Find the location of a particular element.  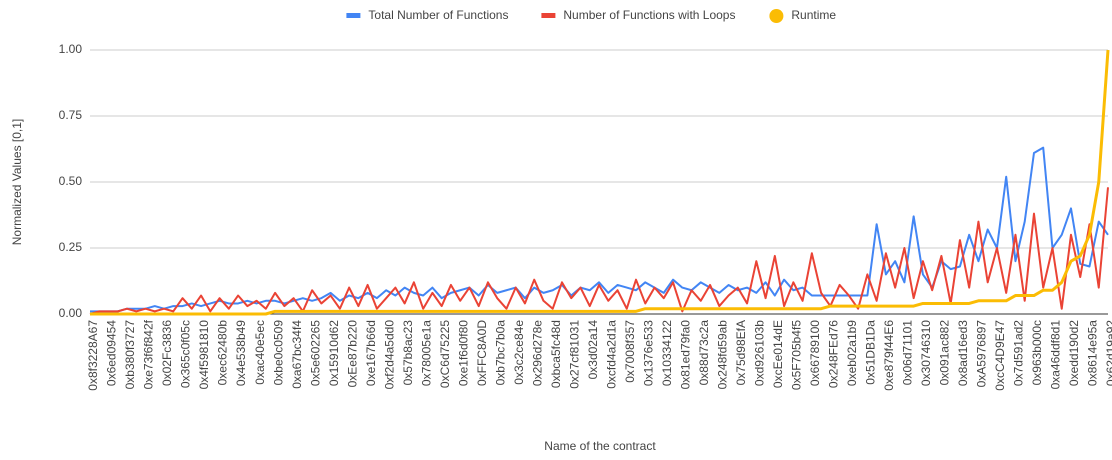

x-tick-label: 0x248FEd76 is located at coordinates (834, 354).